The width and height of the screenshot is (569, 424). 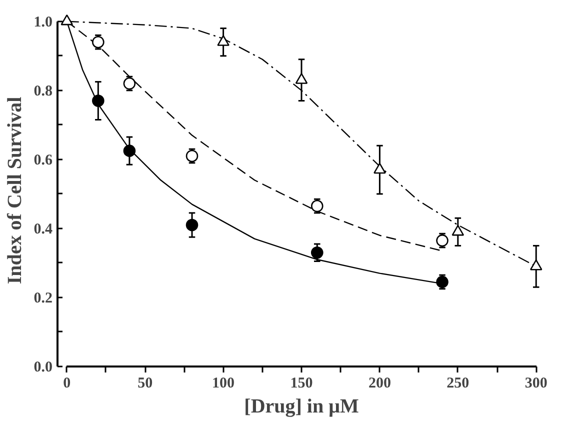 What do you see at coordinates (145, 384) in the screenshot?
I see `x-tick-label: 50` at bounding box center [145, 384].